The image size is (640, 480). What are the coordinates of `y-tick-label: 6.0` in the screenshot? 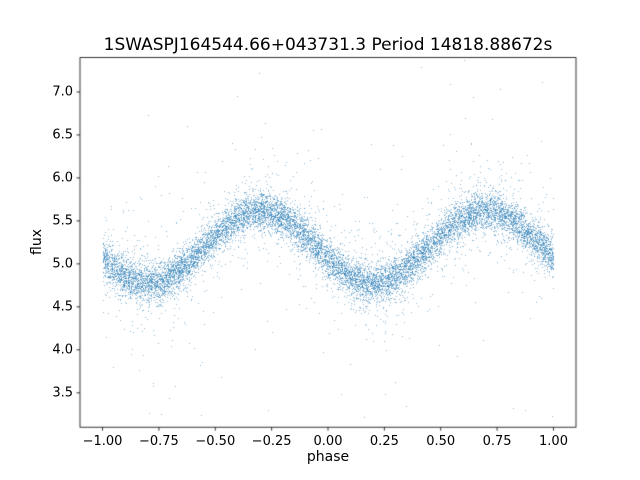 It's located at (62, 178).